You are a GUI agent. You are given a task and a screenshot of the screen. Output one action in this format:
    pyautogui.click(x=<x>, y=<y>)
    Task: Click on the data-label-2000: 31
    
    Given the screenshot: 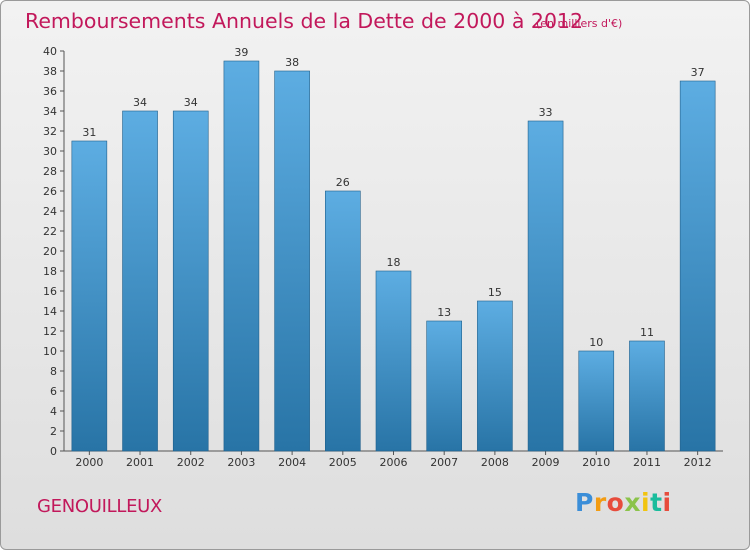 What is the action you would take?
    pyautogui.click(x=89, y=132)
    